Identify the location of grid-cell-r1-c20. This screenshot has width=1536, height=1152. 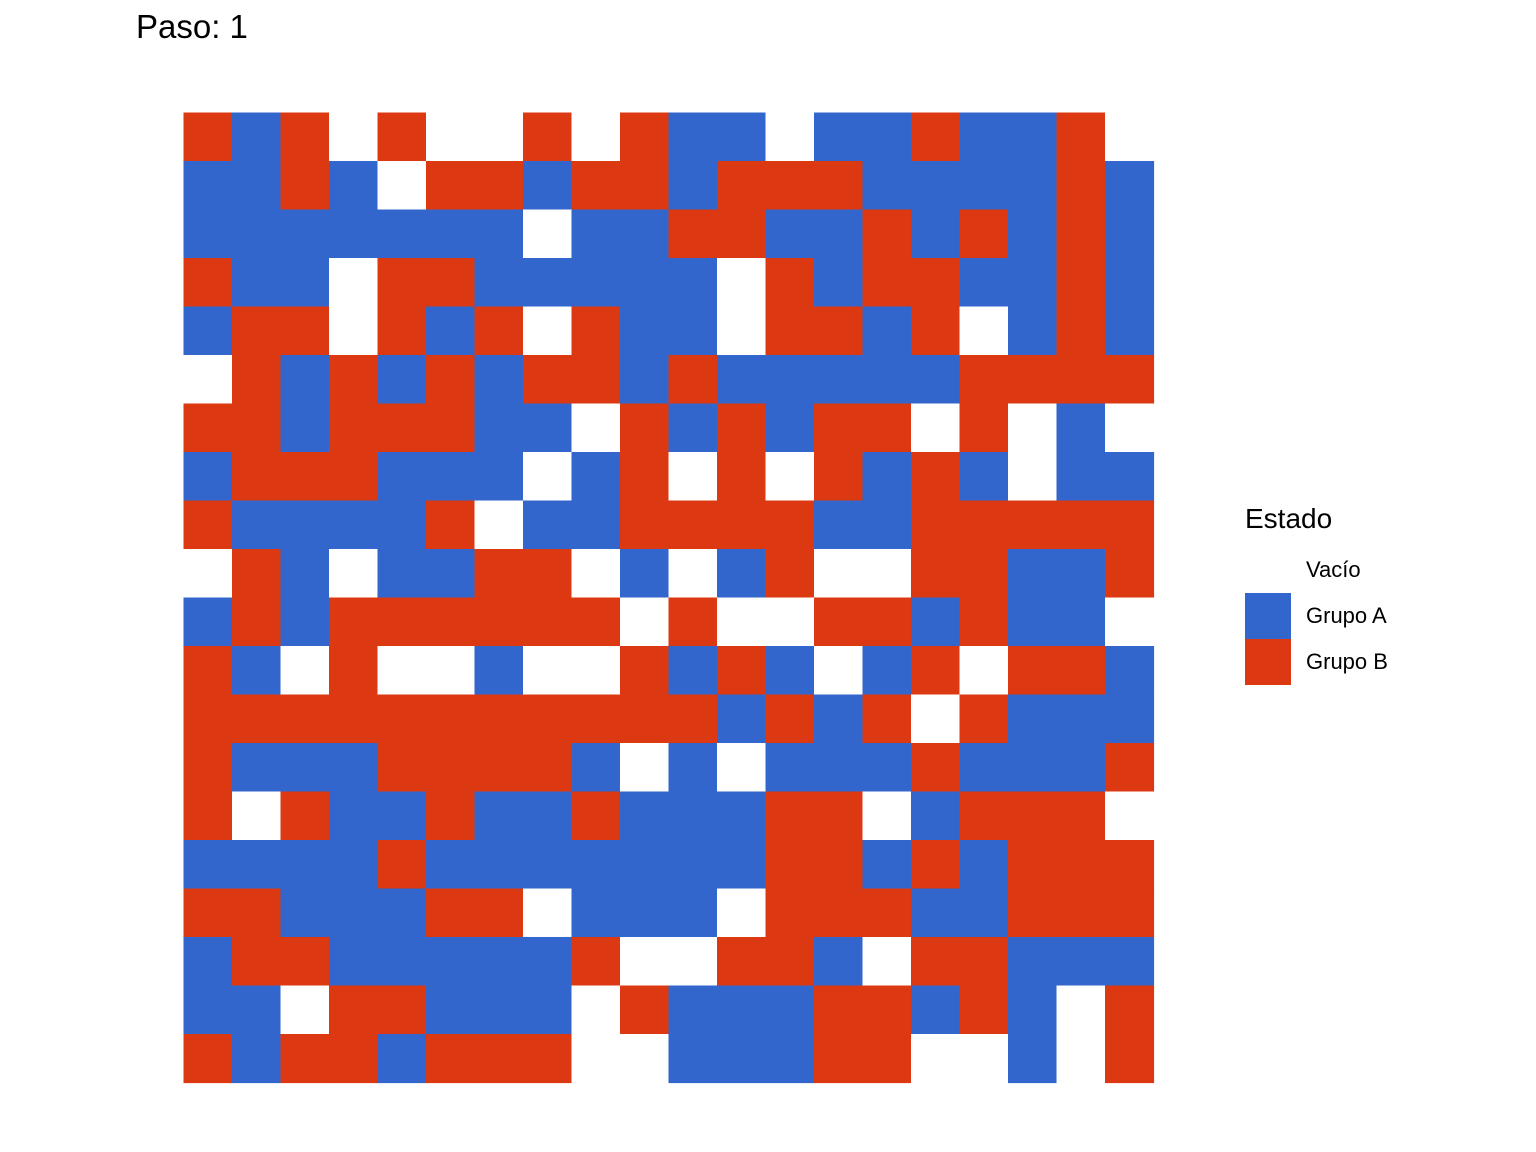
(1130, 137).